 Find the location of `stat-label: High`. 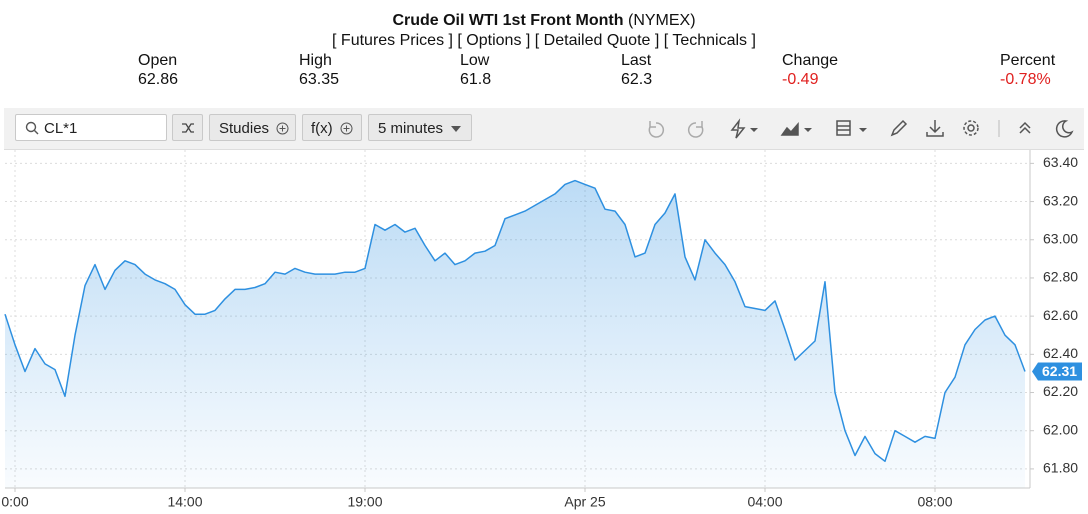

stat-label: High is located at coordinates (315, 60).